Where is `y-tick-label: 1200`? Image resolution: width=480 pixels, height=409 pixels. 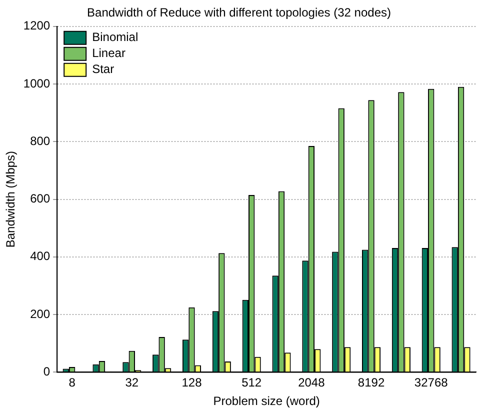
y-tick-label: 1200 is located at coordinates (36, 25).